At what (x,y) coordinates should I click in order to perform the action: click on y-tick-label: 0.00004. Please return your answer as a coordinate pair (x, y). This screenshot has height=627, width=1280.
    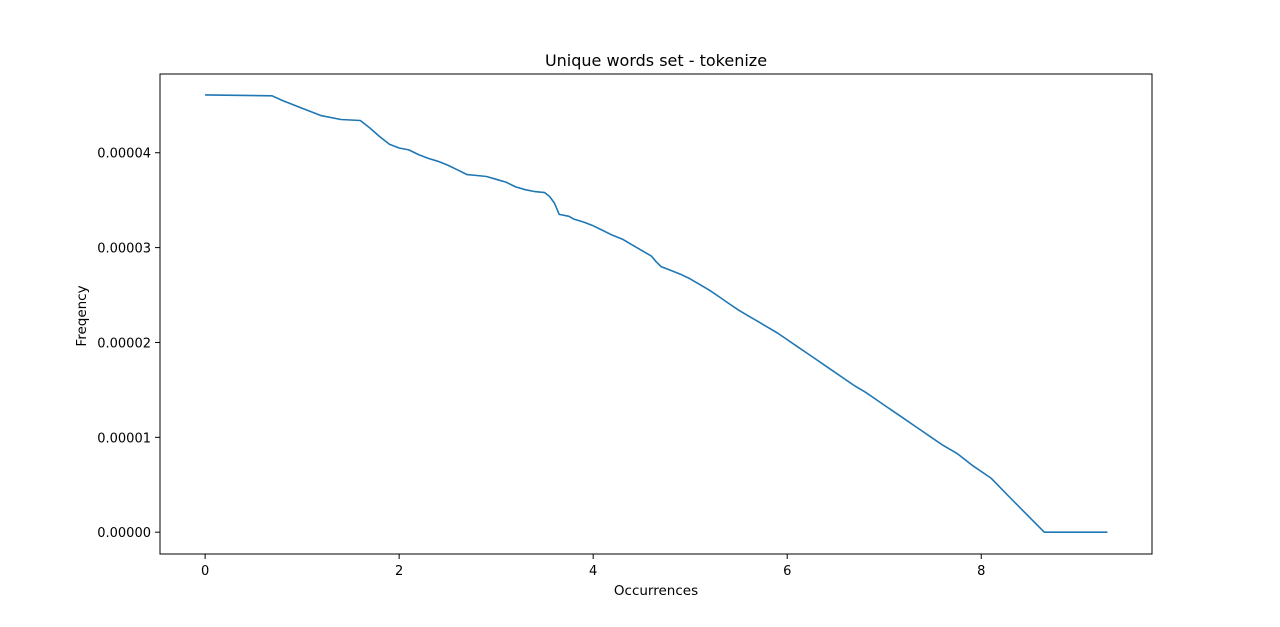
    Looking at the image, I should click on (124, 154).